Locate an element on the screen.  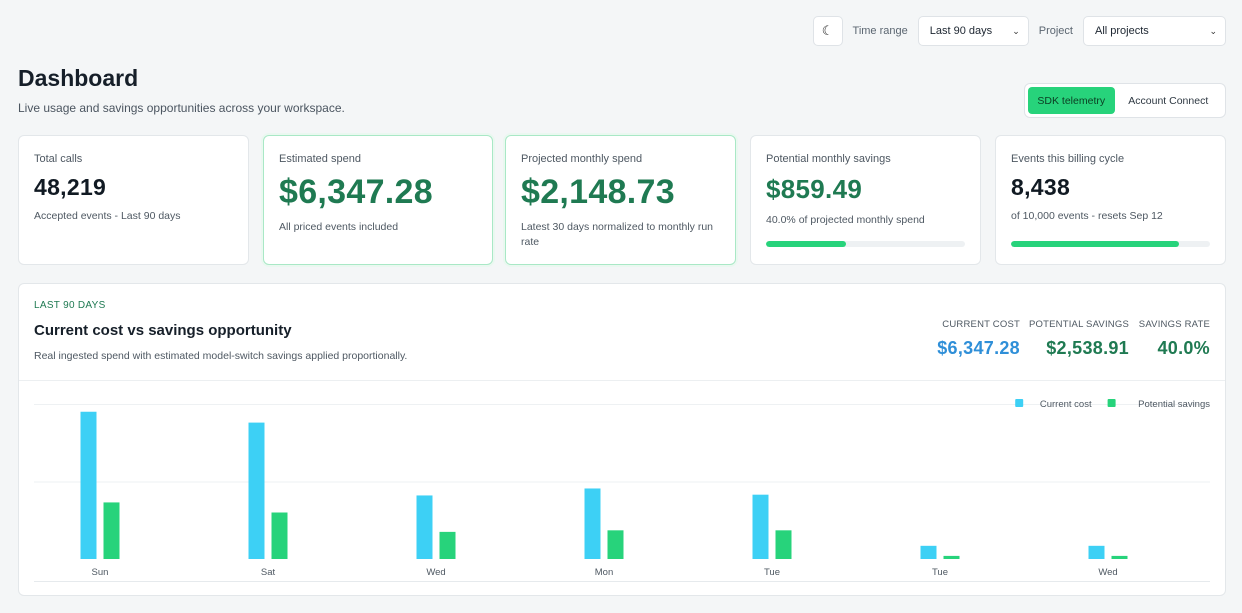
potential-savings-stat: POTENTIAL SAVINGS $2,538.91 is located at coordinates (1079, 339).